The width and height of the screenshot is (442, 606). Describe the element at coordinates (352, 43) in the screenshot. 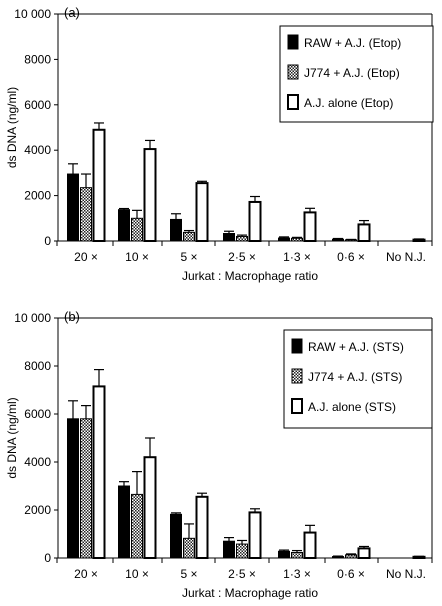

I see `legend-entry: RAW + A.J. (Etop)` at that location.